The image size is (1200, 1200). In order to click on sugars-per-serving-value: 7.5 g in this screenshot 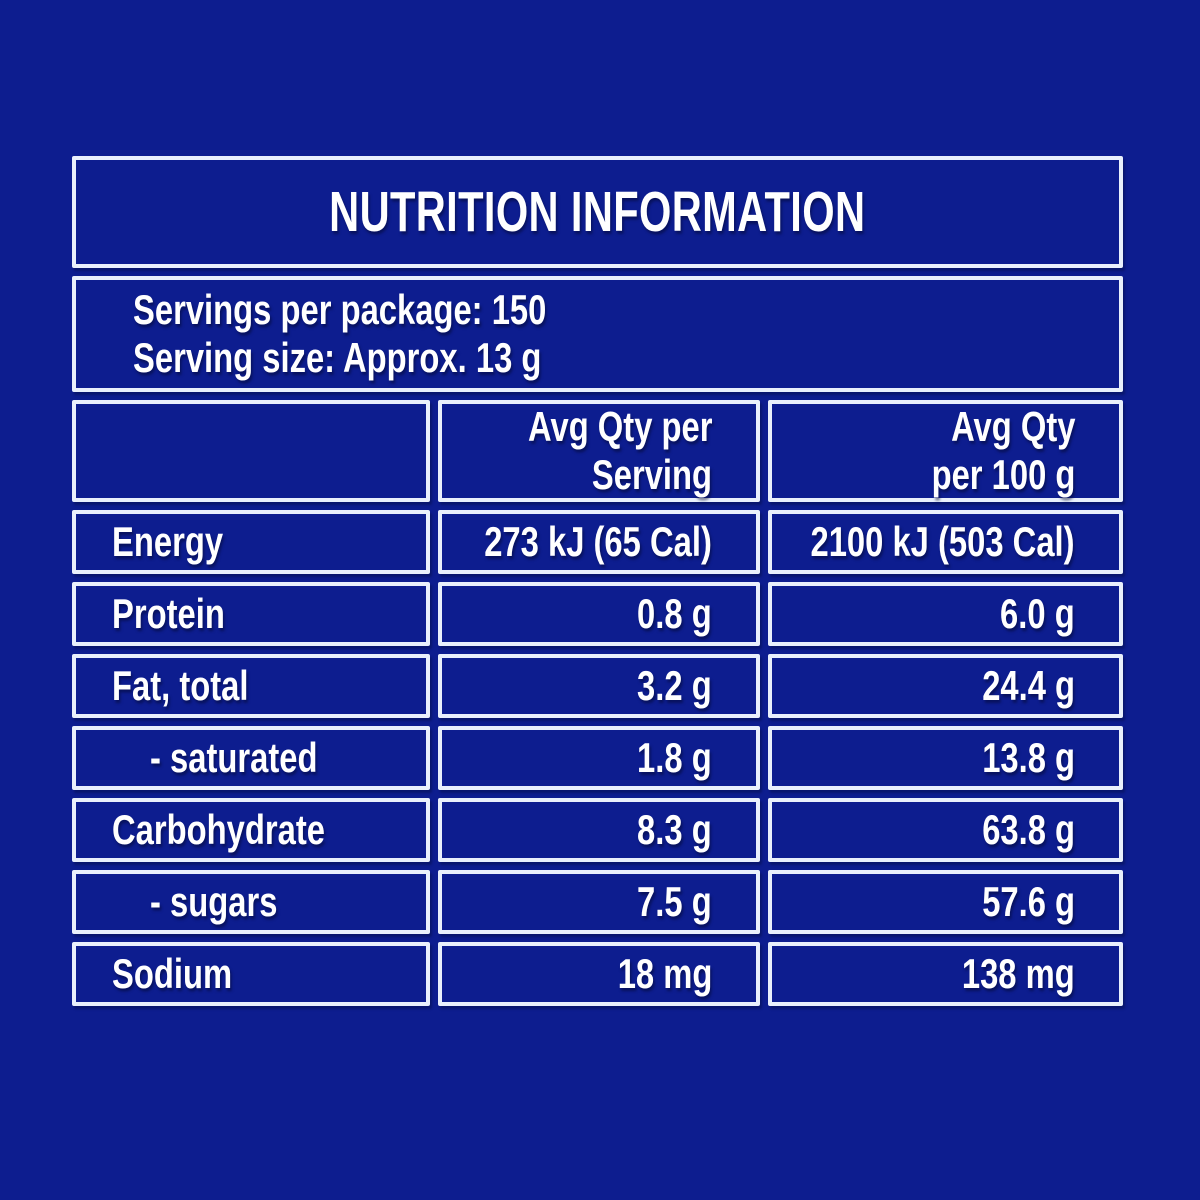, I will do `click(674, 901)`.